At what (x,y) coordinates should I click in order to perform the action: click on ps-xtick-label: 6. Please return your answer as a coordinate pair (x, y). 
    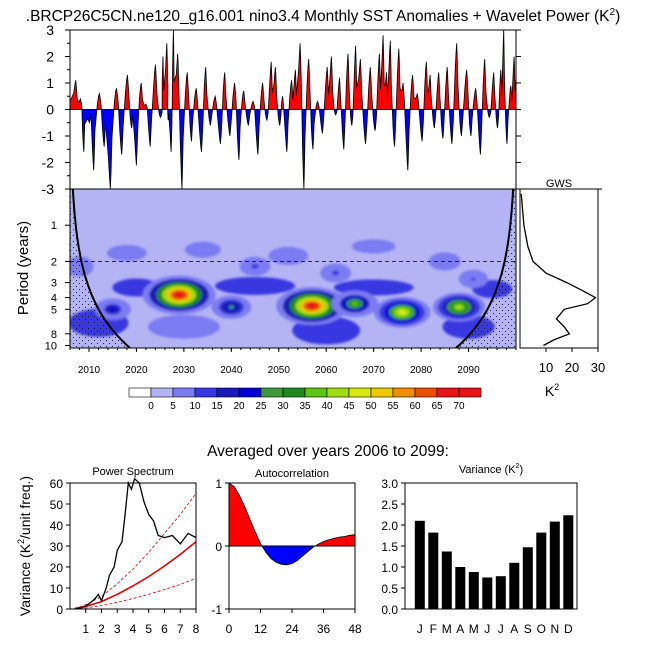
    Looking at the image, I should click on (164, 629).